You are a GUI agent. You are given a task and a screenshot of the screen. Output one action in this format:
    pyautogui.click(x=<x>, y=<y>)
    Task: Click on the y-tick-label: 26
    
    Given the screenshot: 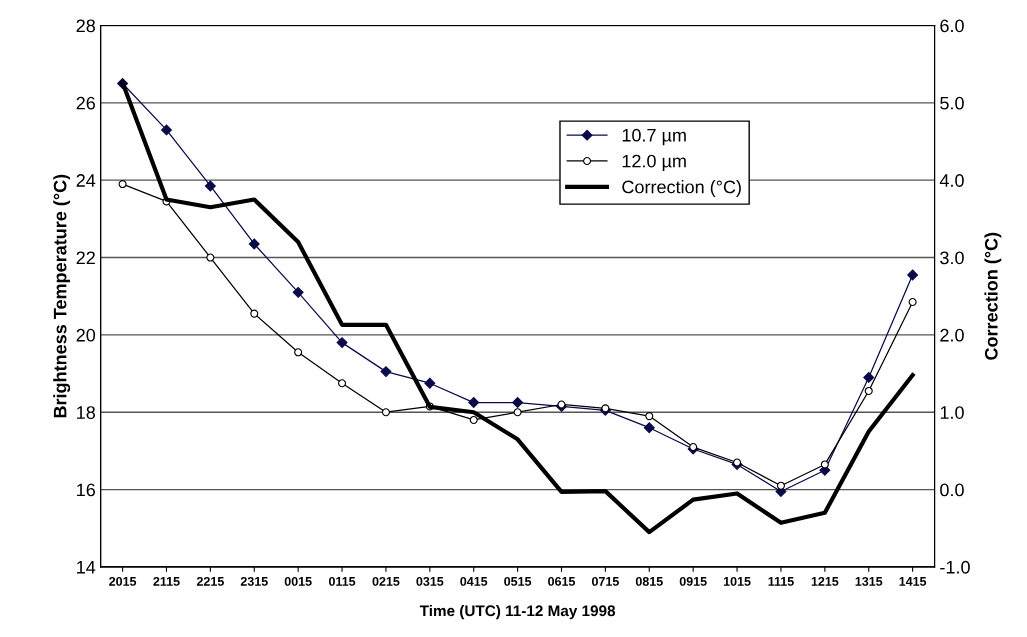 What is the action you would take?
    pyautogui.click(x=85, y=103)
    